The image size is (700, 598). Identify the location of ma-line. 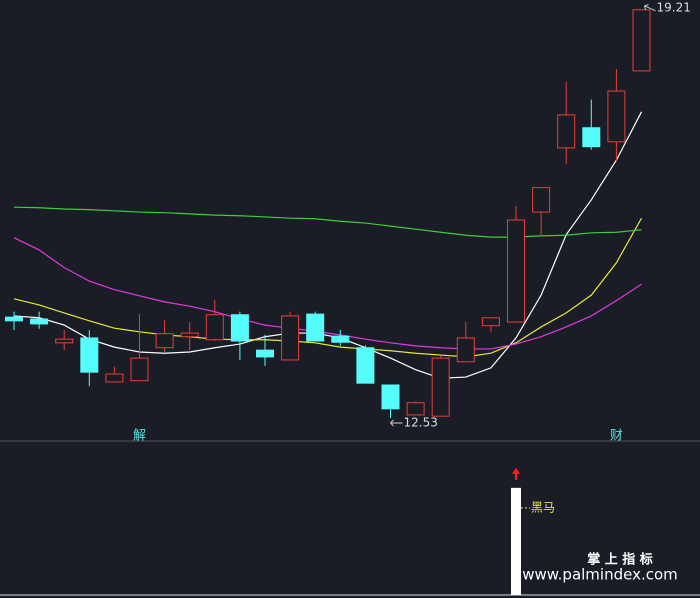
(327, 222).